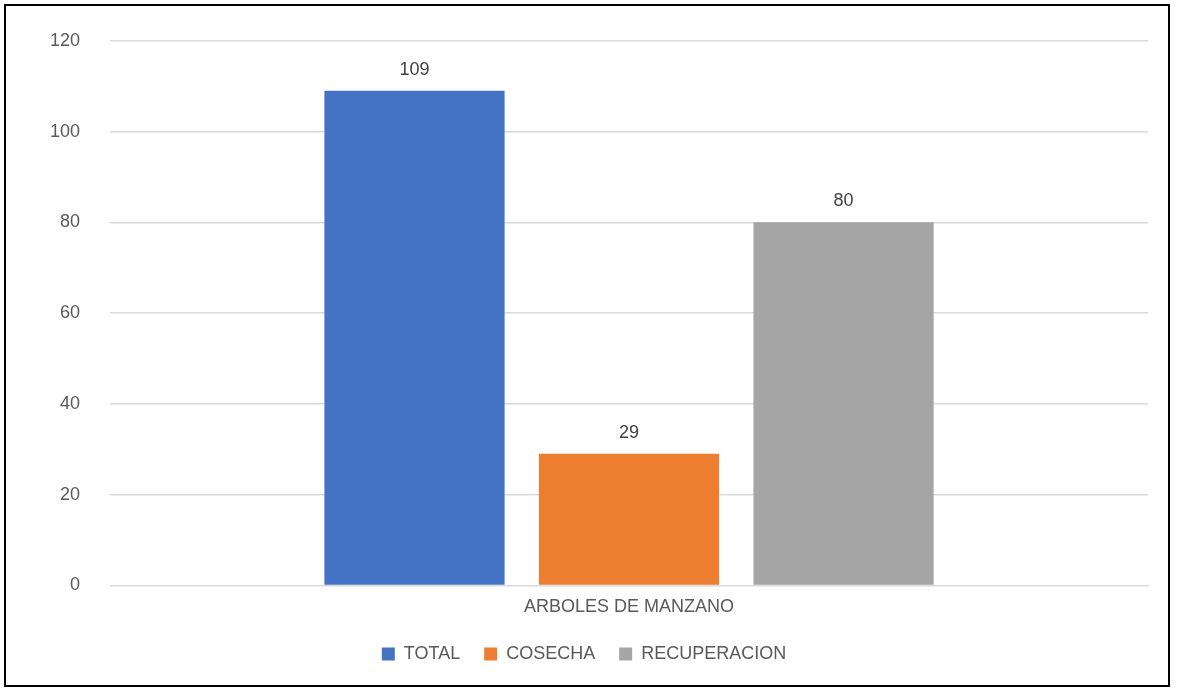  I want to click on y-tick-label: 80, so click(70, 221).